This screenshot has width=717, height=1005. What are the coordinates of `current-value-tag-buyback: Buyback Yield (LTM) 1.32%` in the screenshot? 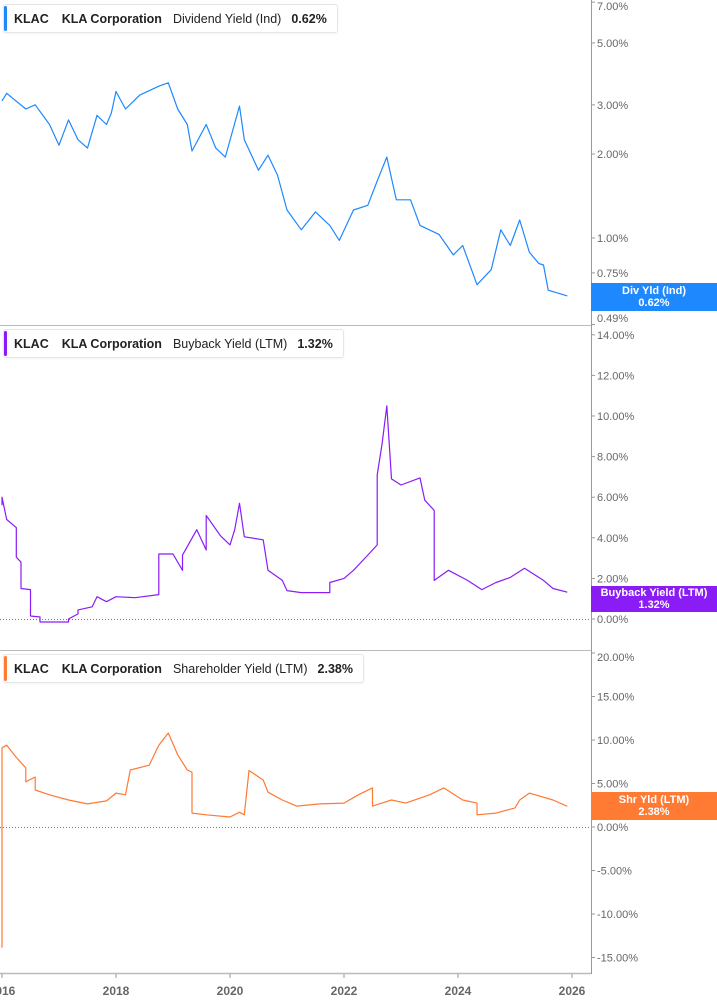 It's located at (654, 599).